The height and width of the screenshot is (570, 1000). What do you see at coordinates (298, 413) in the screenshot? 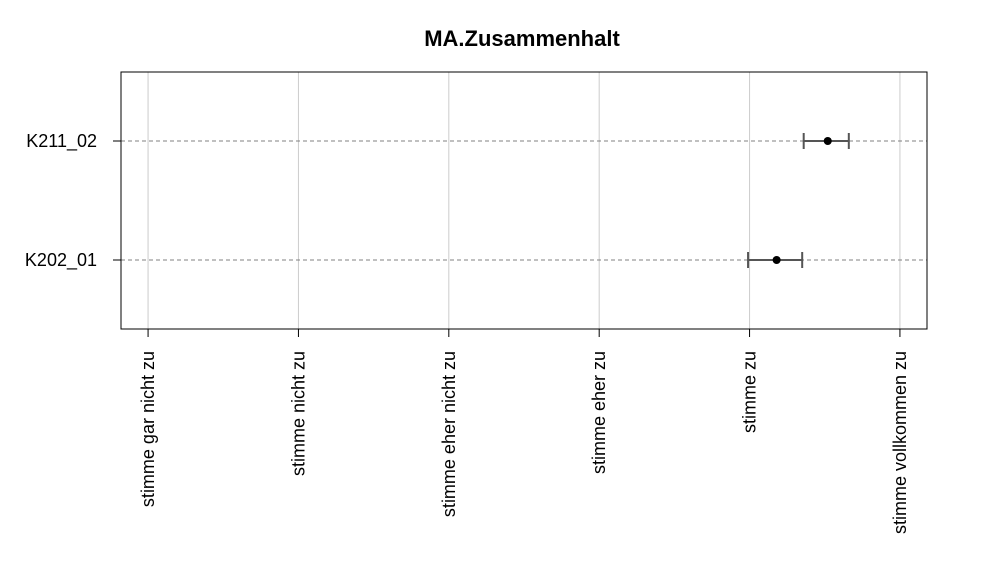
I see `x-tick-label: stimme nicht zu` at bounding box center [298, 413].